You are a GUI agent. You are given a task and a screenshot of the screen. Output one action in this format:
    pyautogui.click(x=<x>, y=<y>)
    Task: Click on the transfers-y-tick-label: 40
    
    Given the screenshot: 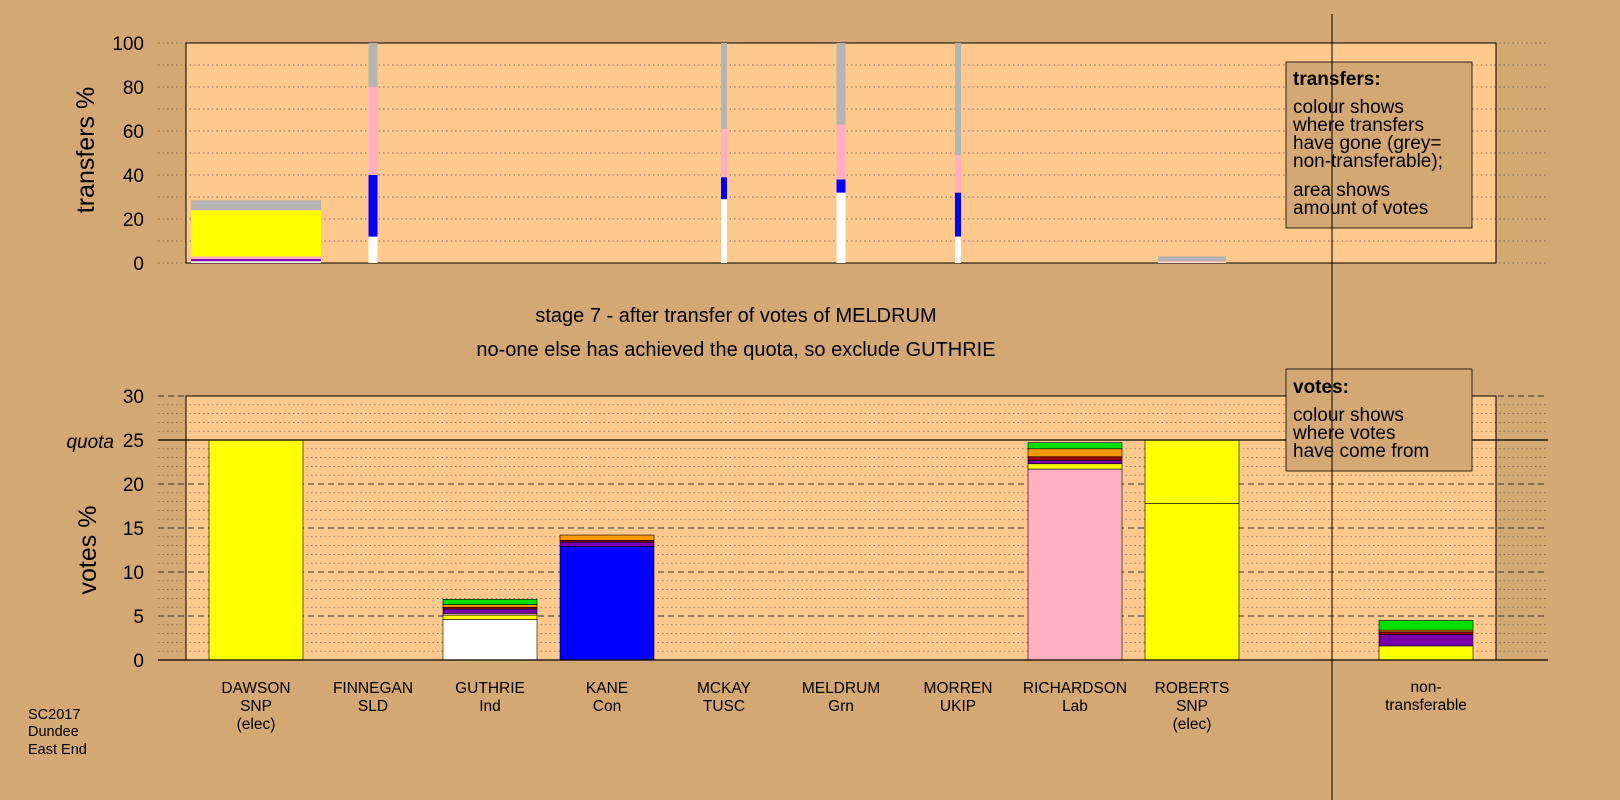 What is the action you would take?
    pyautogui.click(x=133, y=176)
    